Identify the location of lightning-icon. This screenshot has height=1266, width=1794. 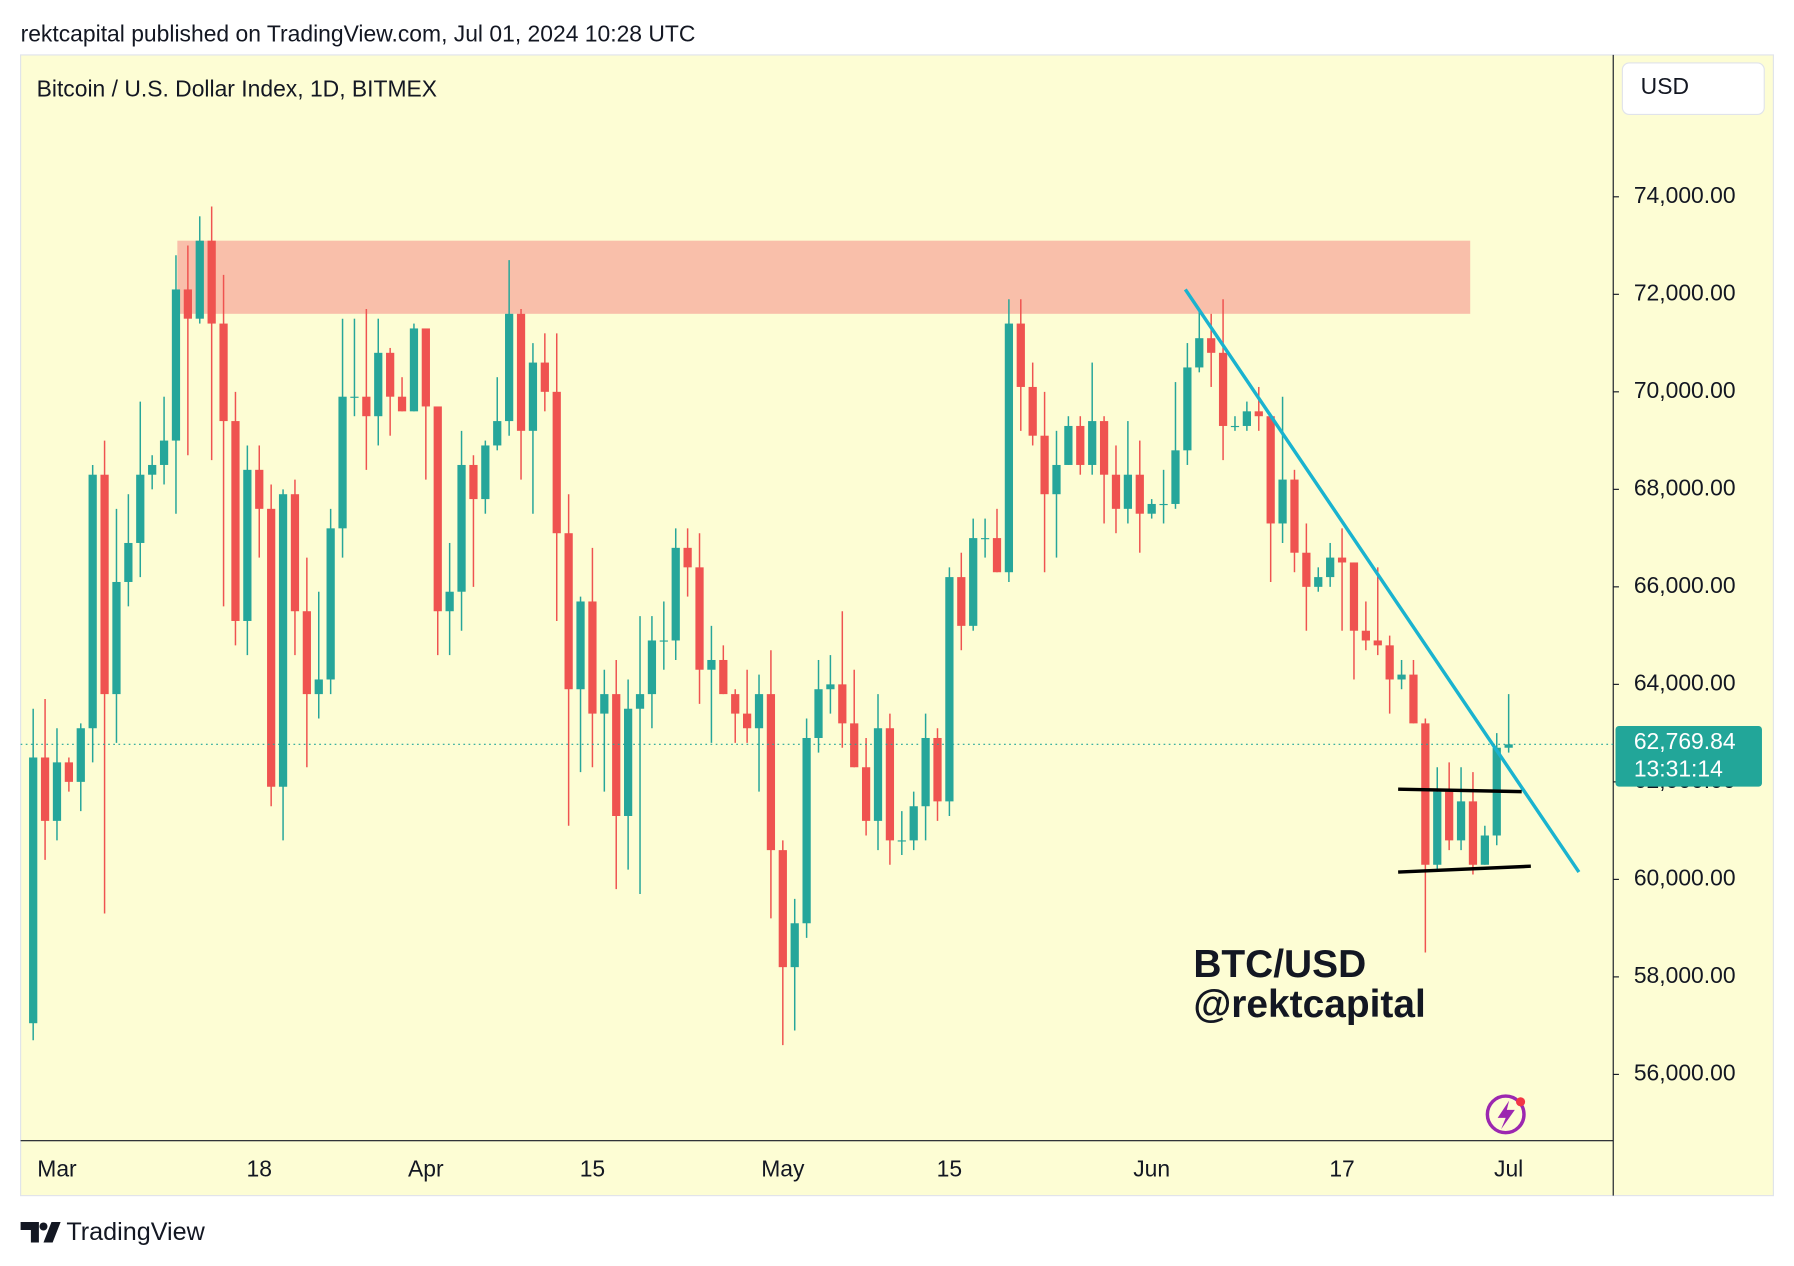
(1505, 1114).